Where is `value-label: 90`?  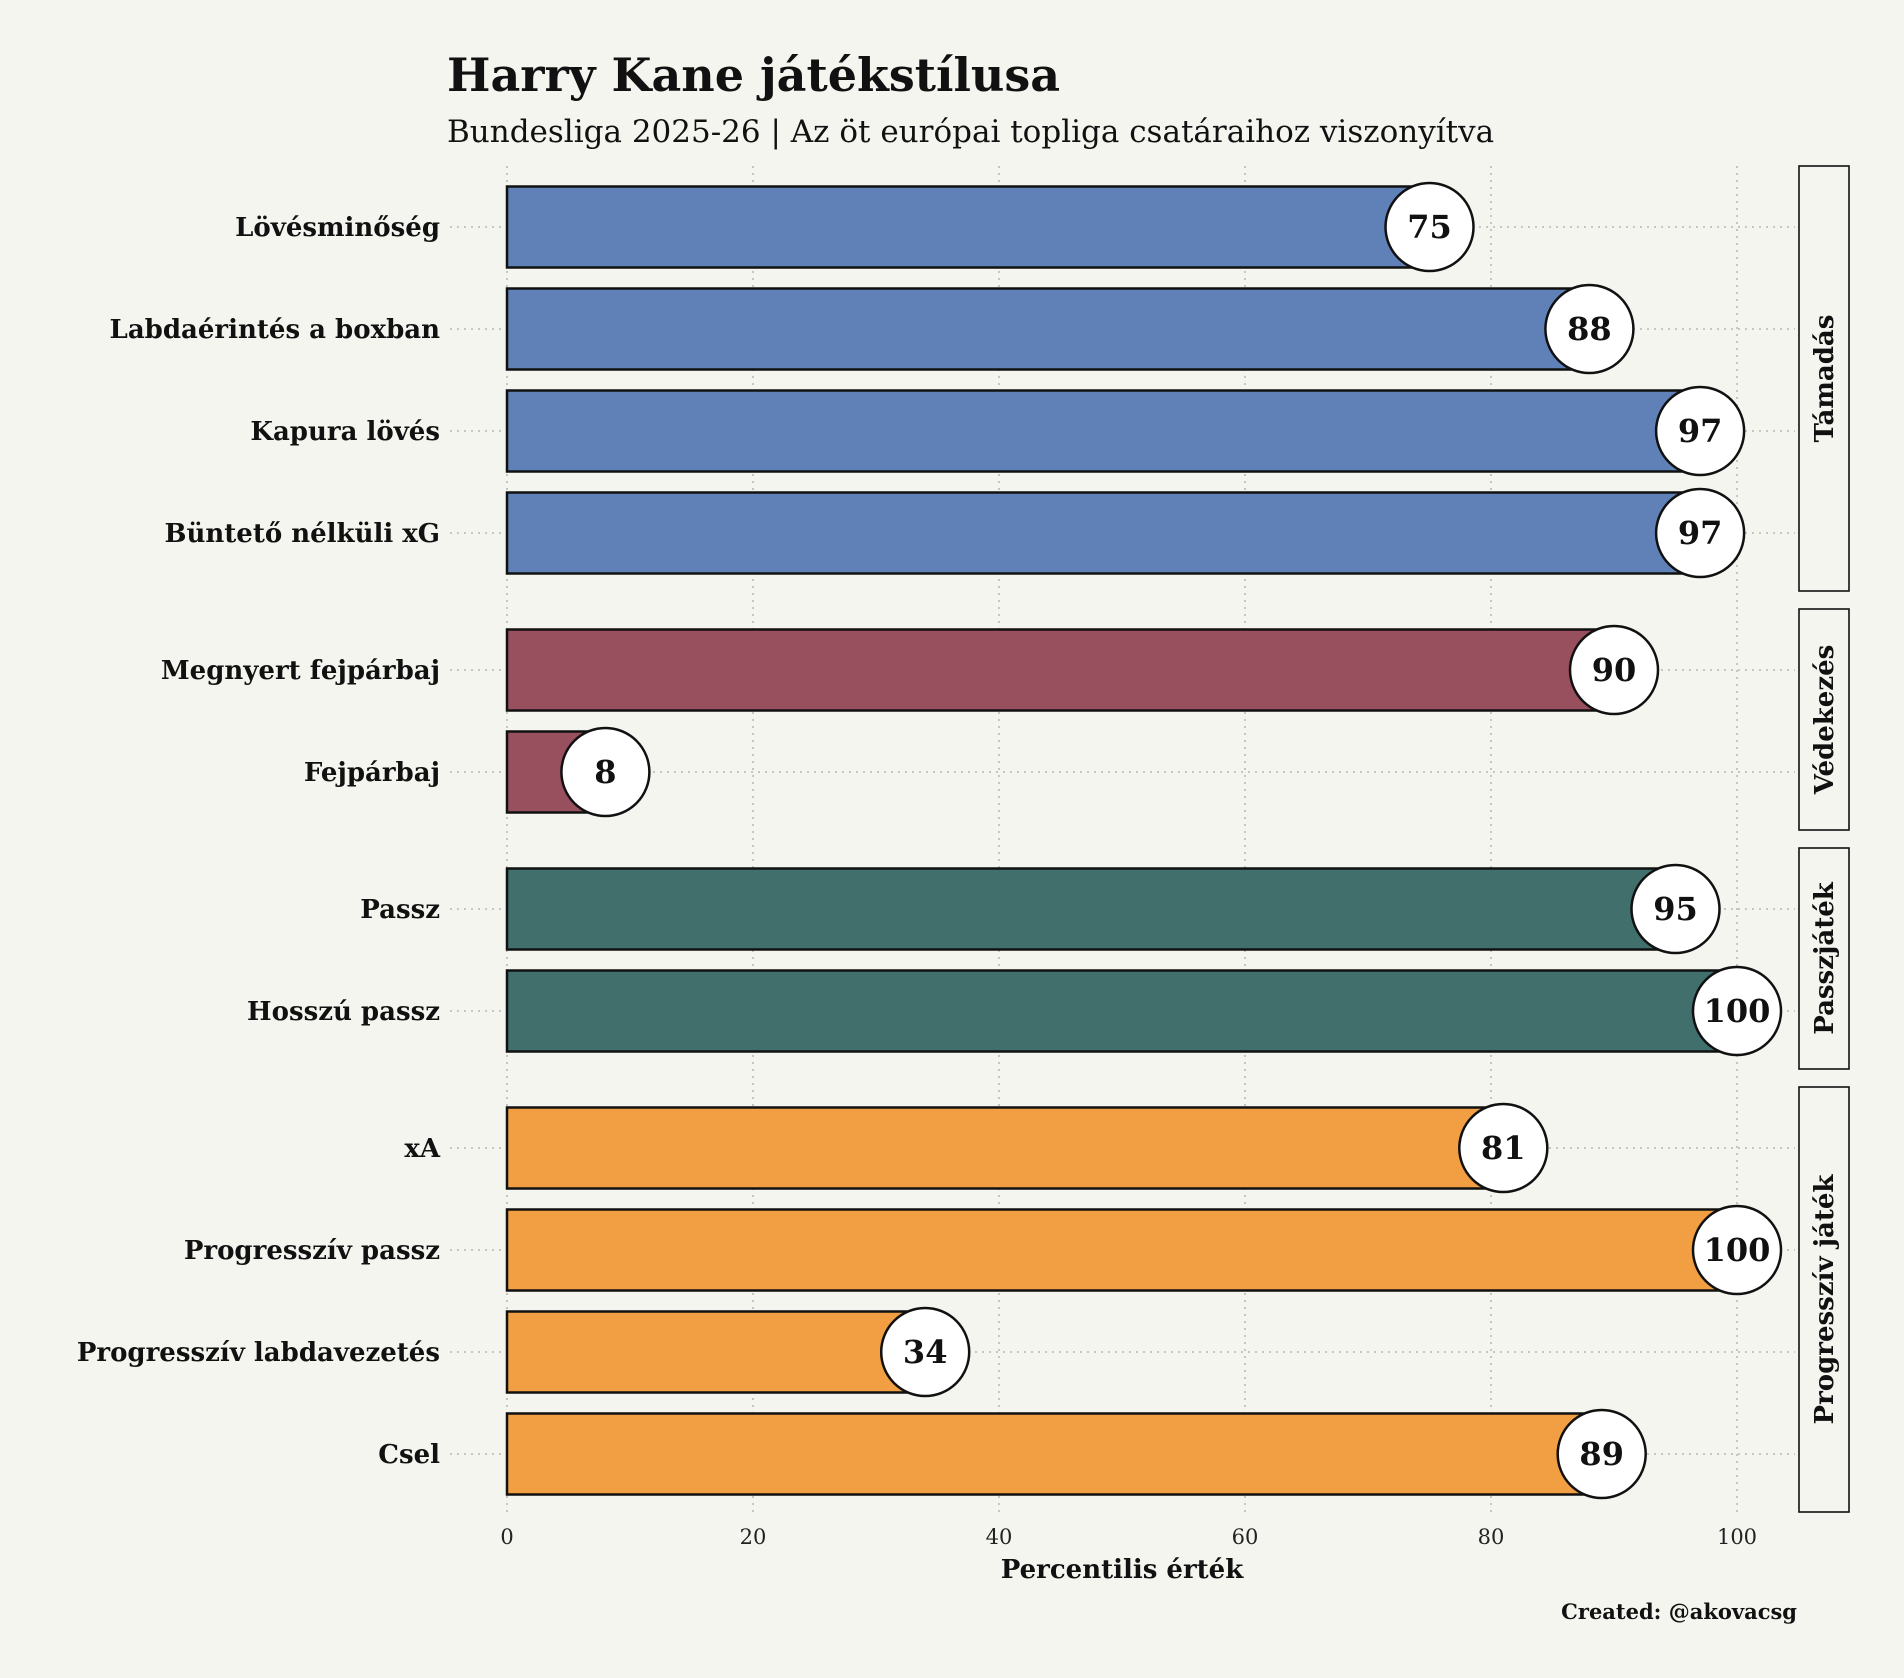
value-label: 90 is located at coordinates (1614, 670).